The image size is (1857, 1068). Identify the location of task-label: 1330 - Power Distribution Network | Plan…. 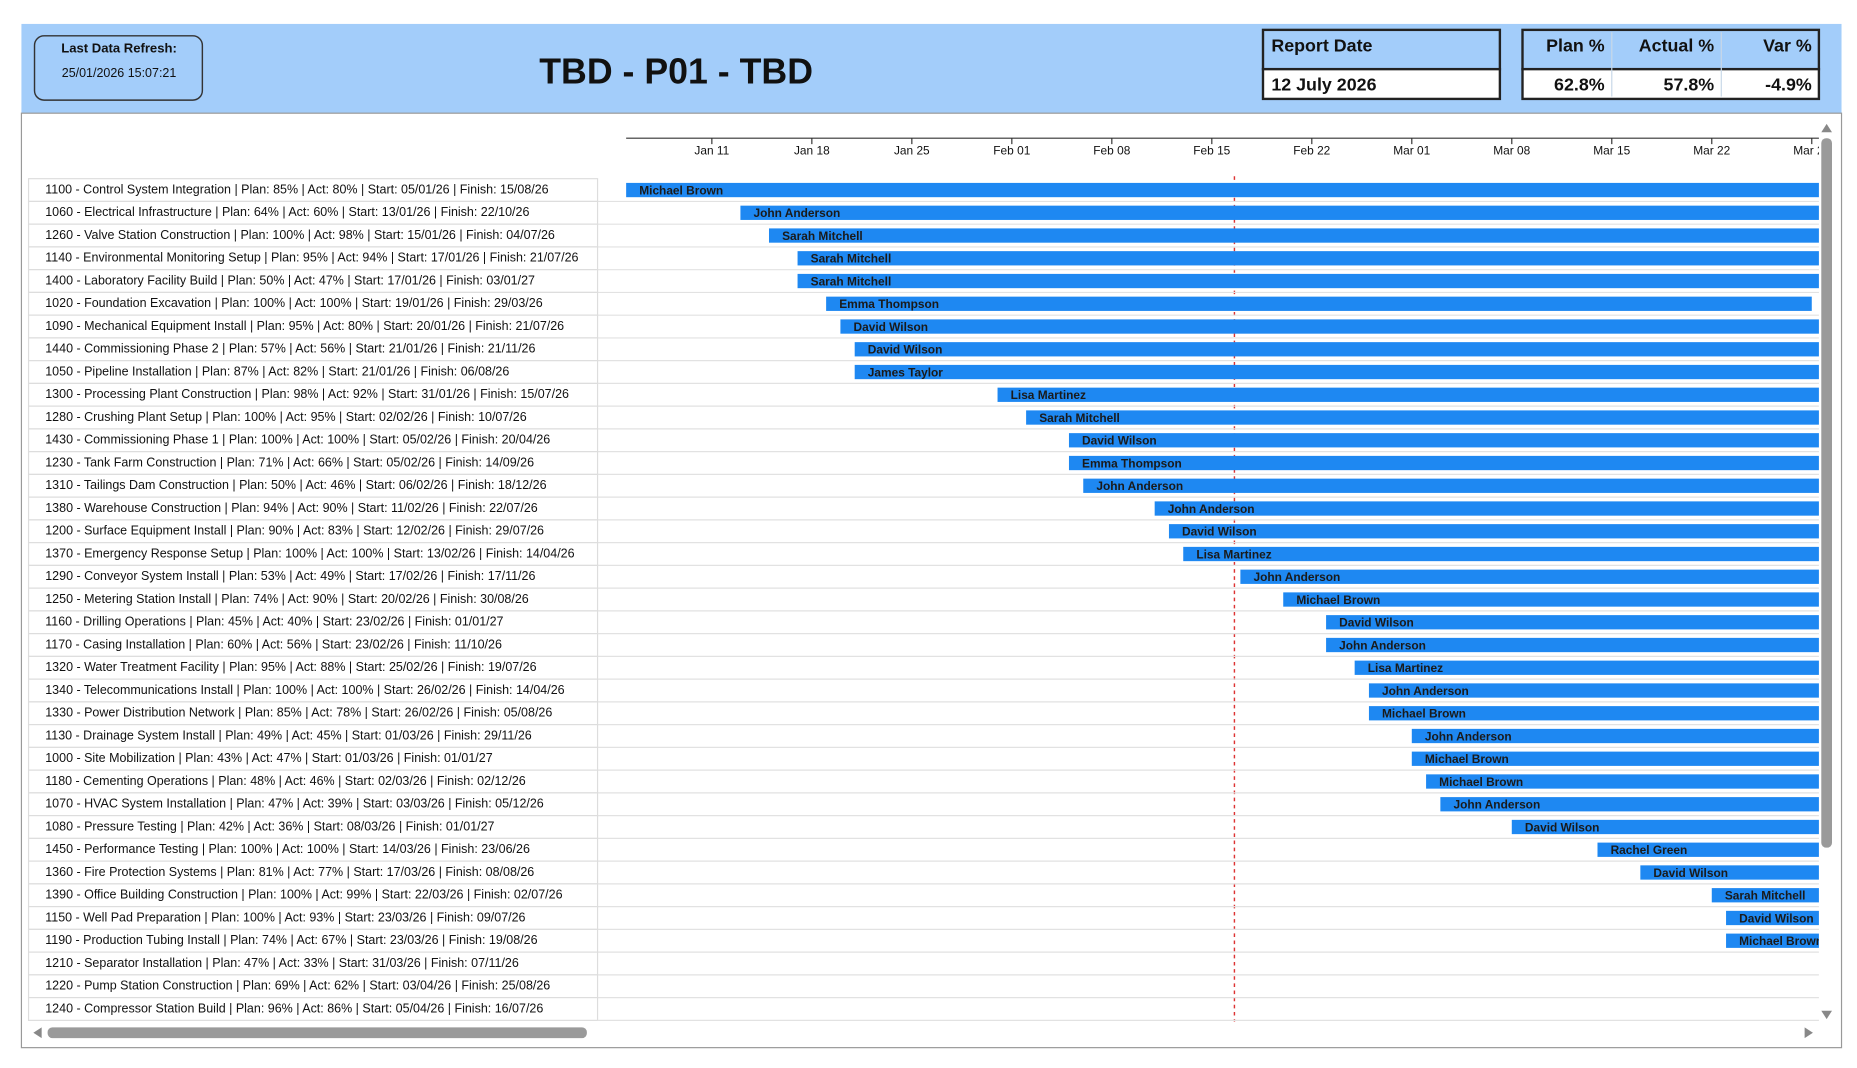
(298, 713).